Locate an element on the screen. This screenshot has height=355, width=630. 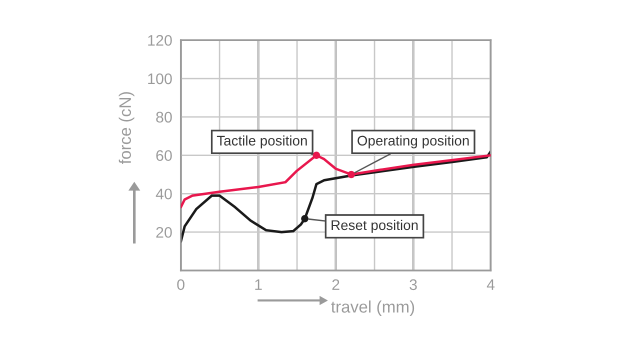
y-tick-label: 40 is located at coordinates (164, 194).